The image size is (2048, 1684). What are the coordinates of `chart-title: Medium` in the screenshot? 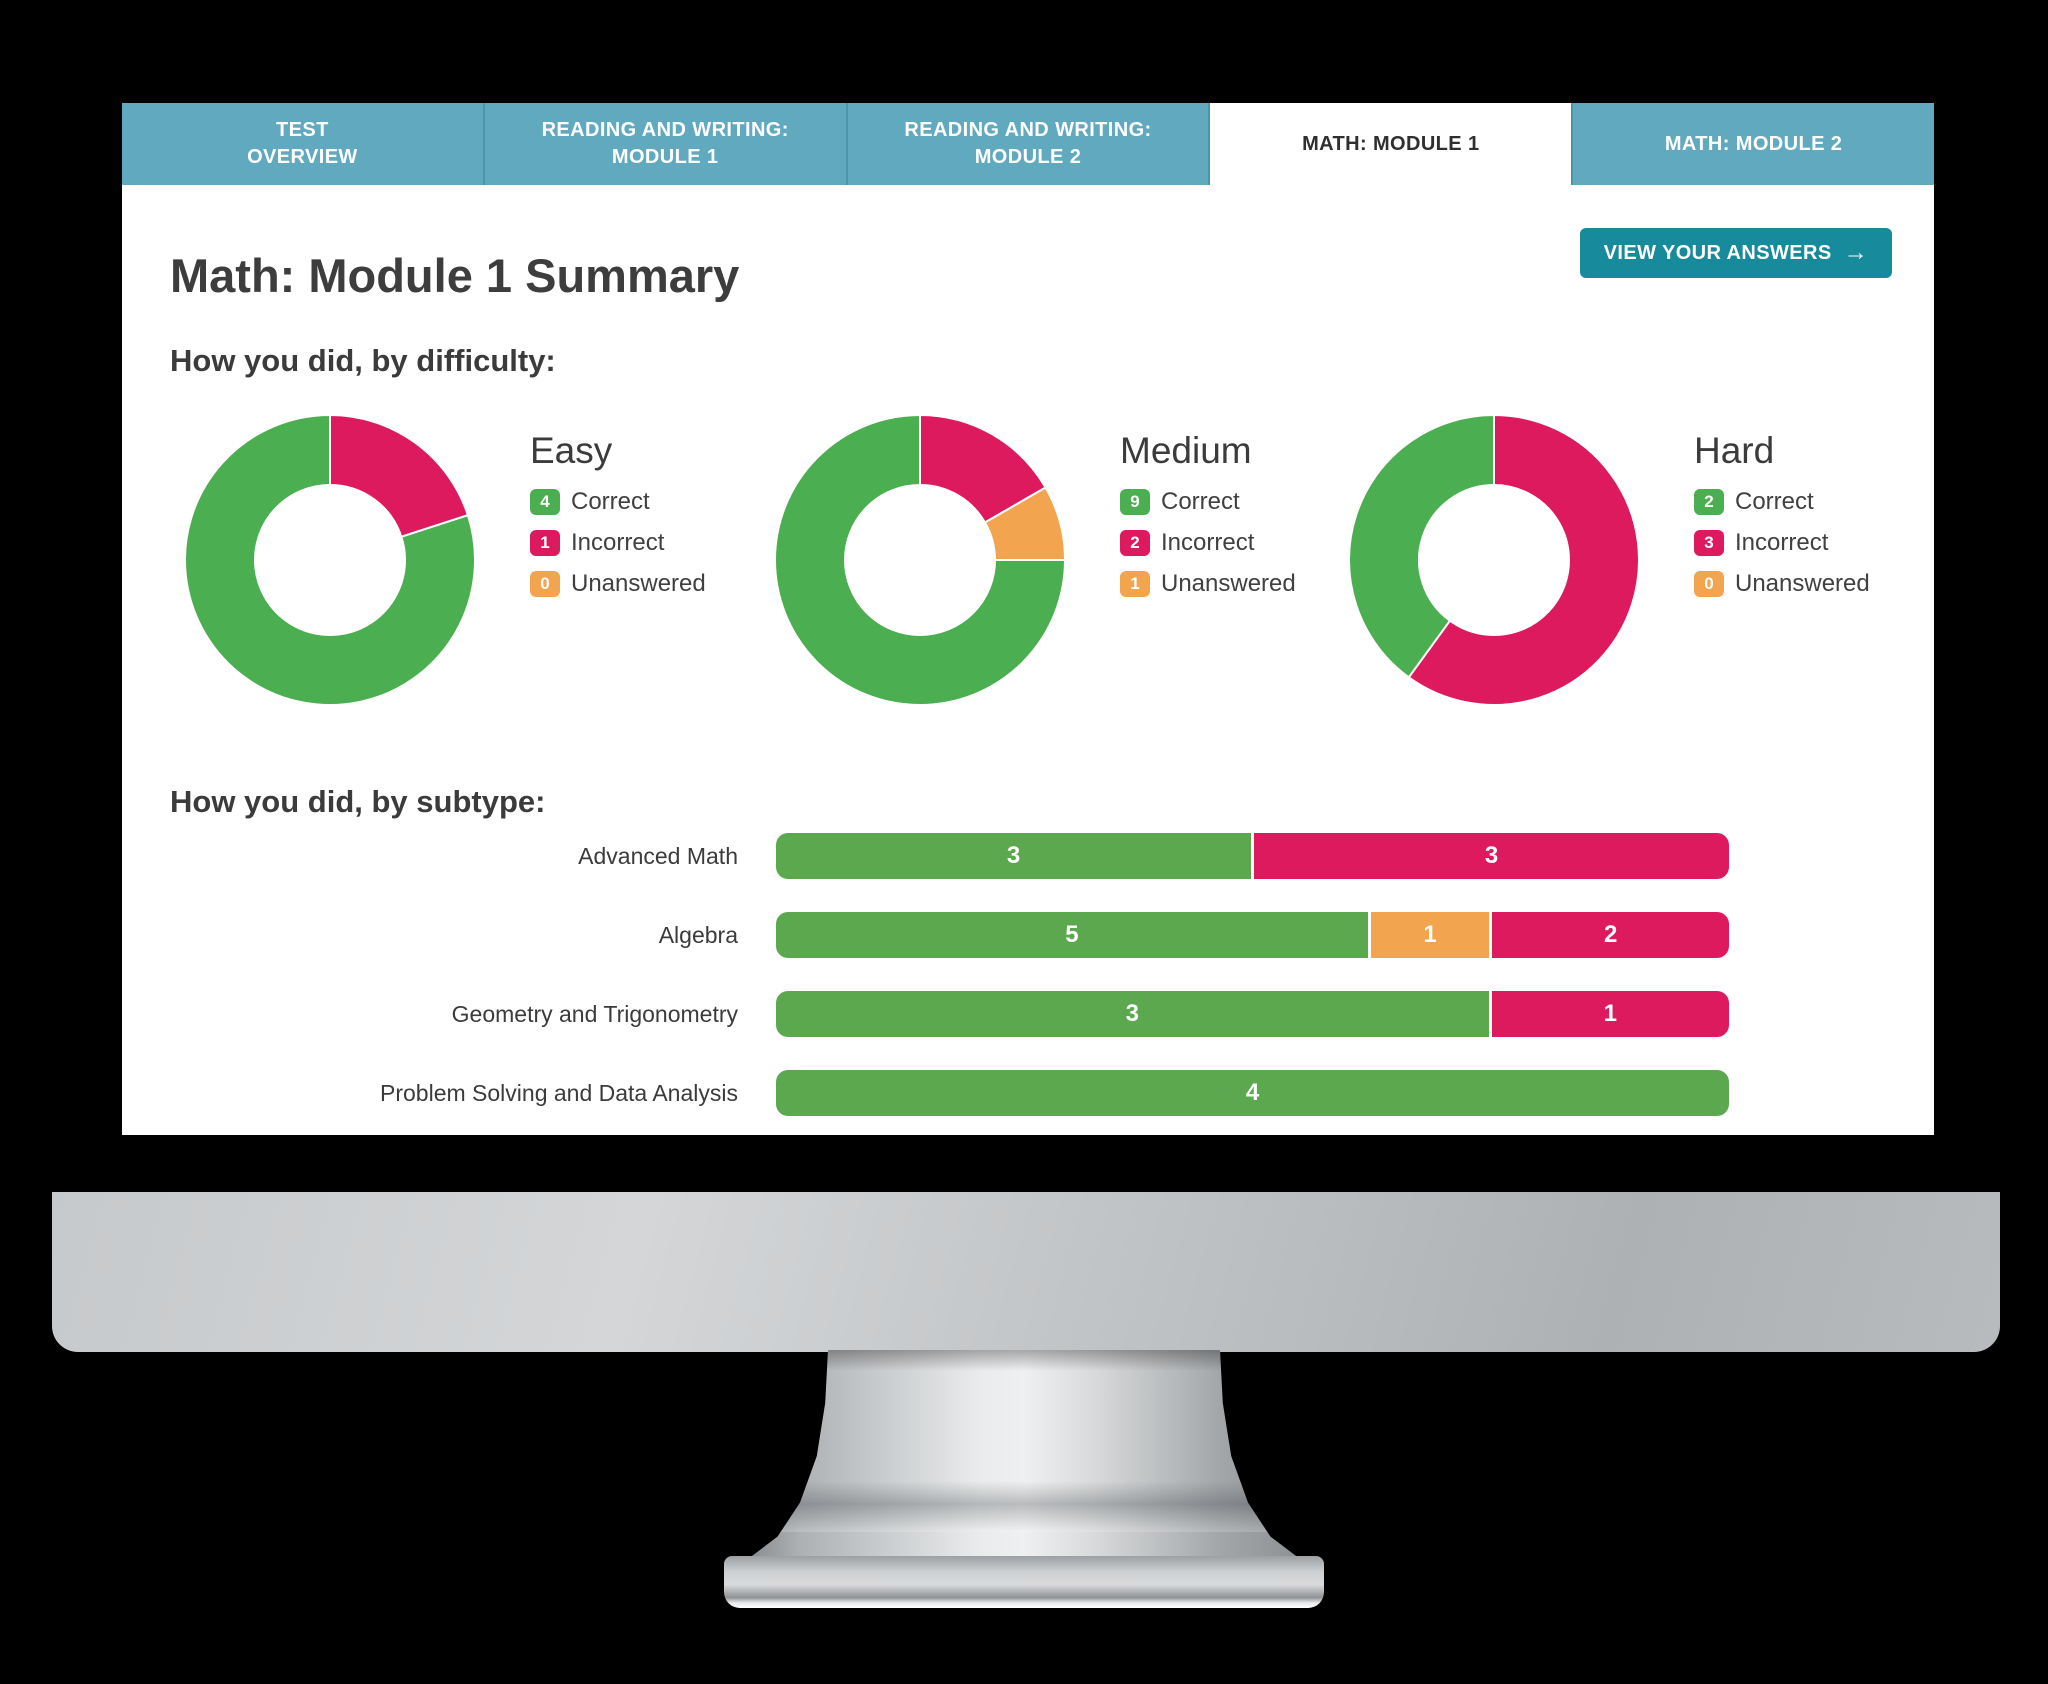 It's located at (1186, 450).